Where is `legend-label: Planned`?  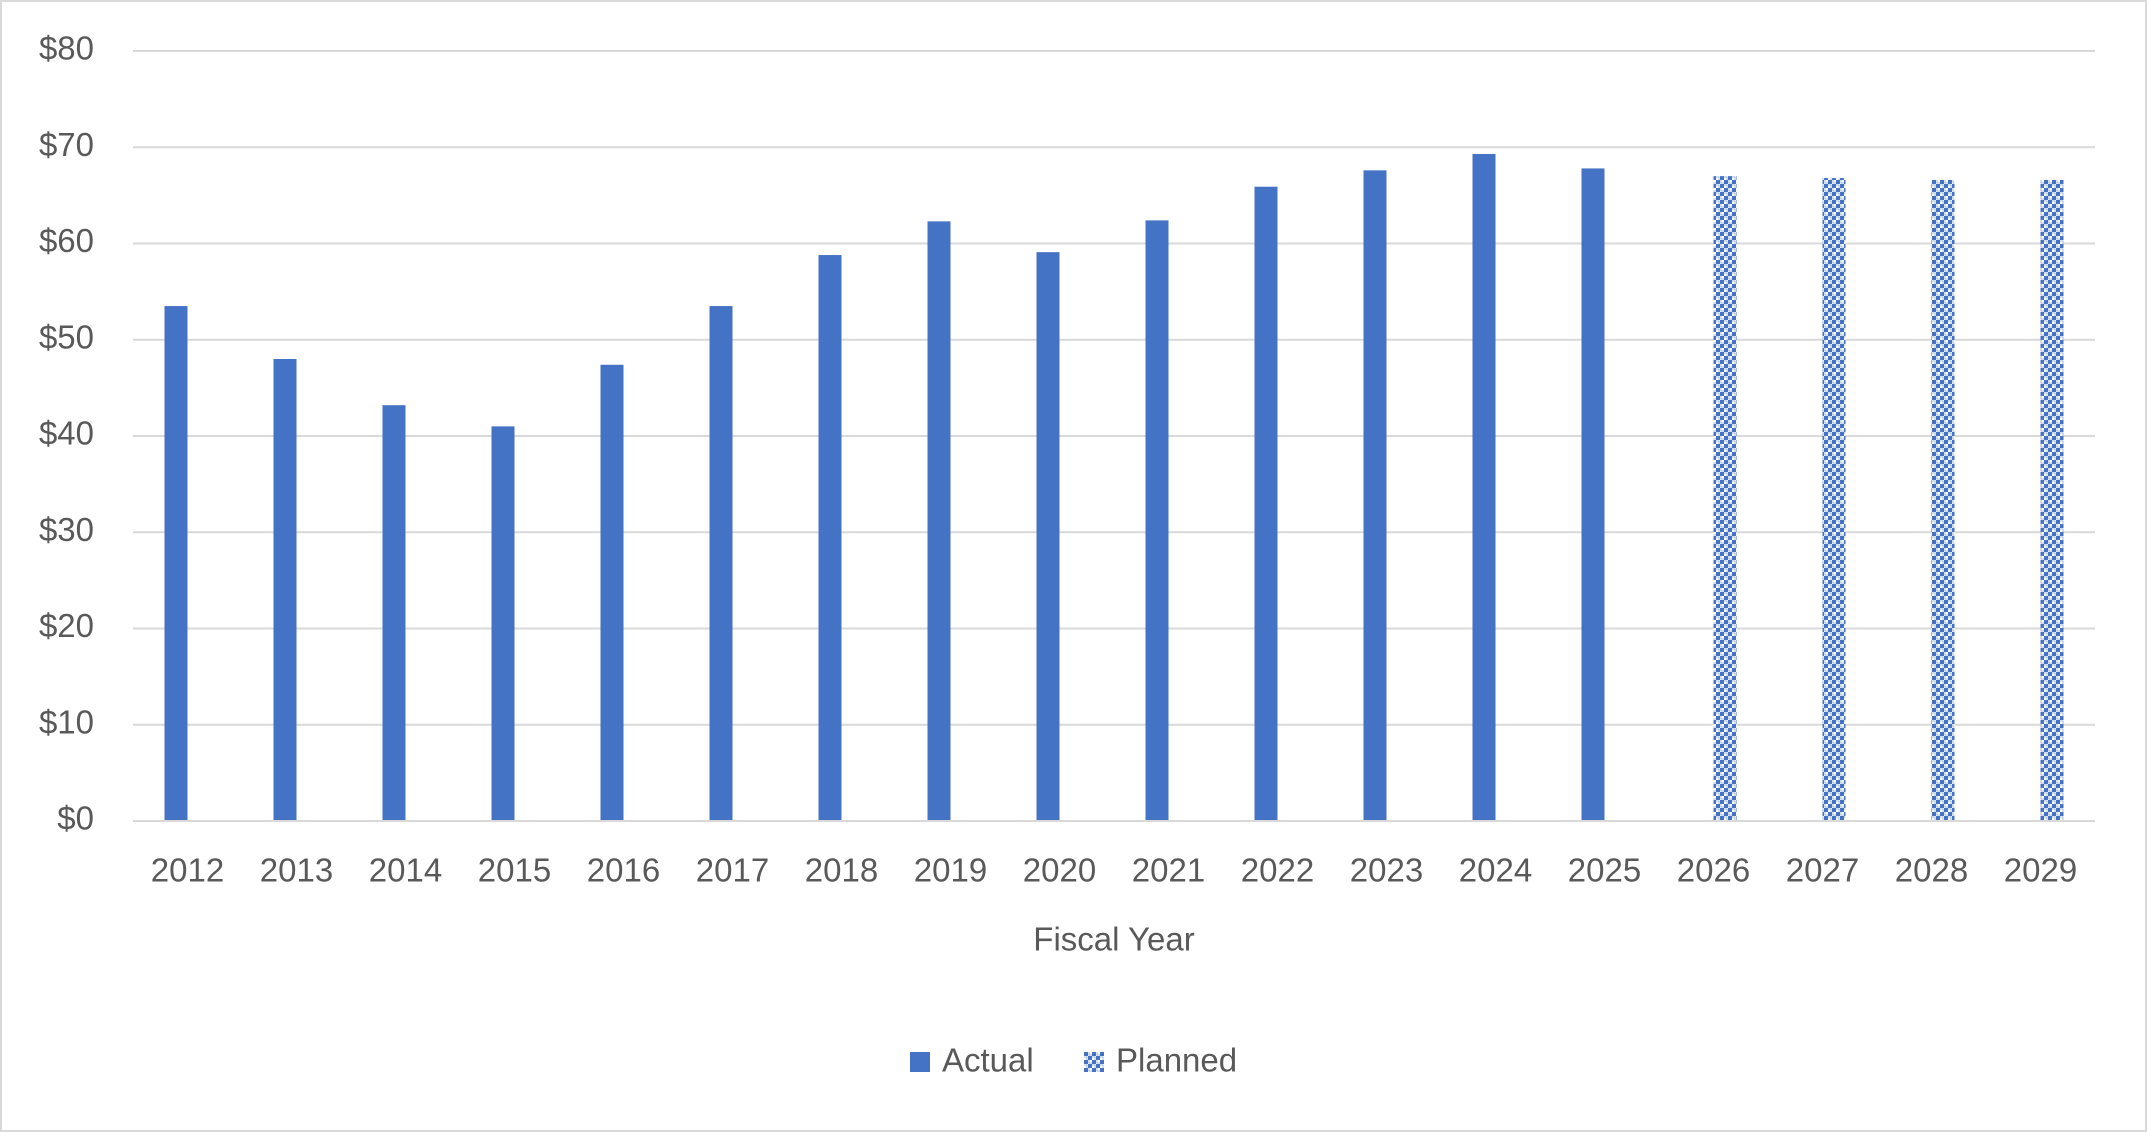 legend-label: Planned is located at coordinates (1176, 1060).